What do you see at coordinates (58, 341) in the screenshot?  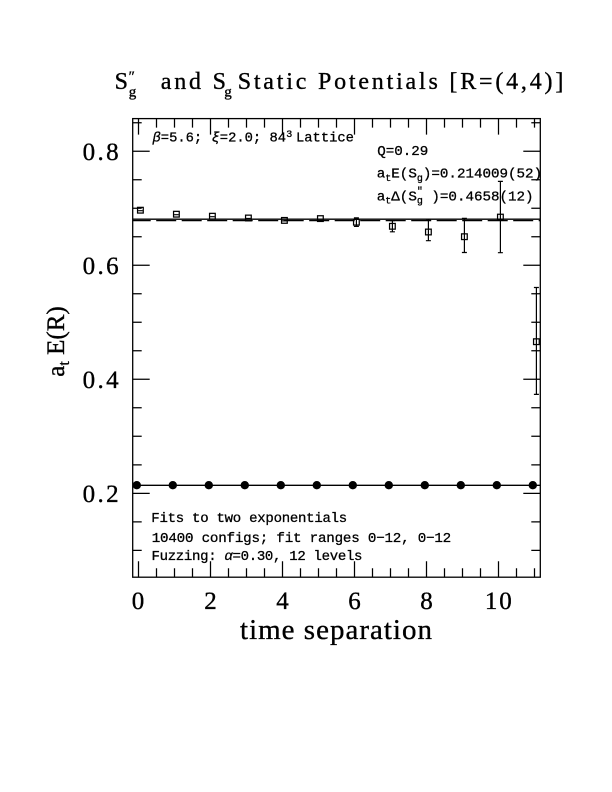 I see `svg-text: at E(R)` at bounding box center [58, 341].